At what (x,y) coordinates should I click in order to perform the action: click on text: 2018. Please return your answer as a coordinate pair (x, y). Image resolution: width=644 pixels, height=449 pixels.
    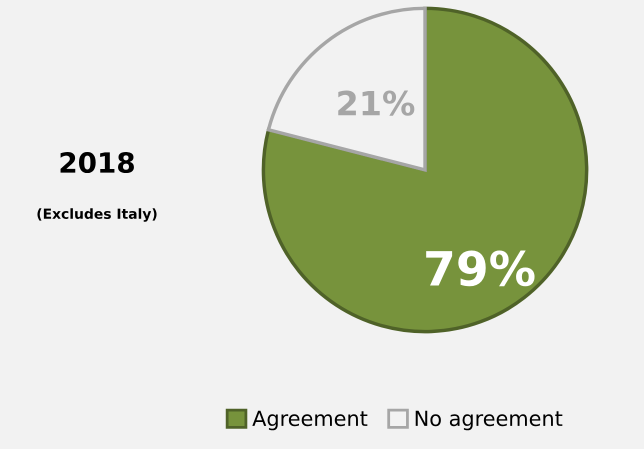
    Looking at the image, I should click on (97, 163).